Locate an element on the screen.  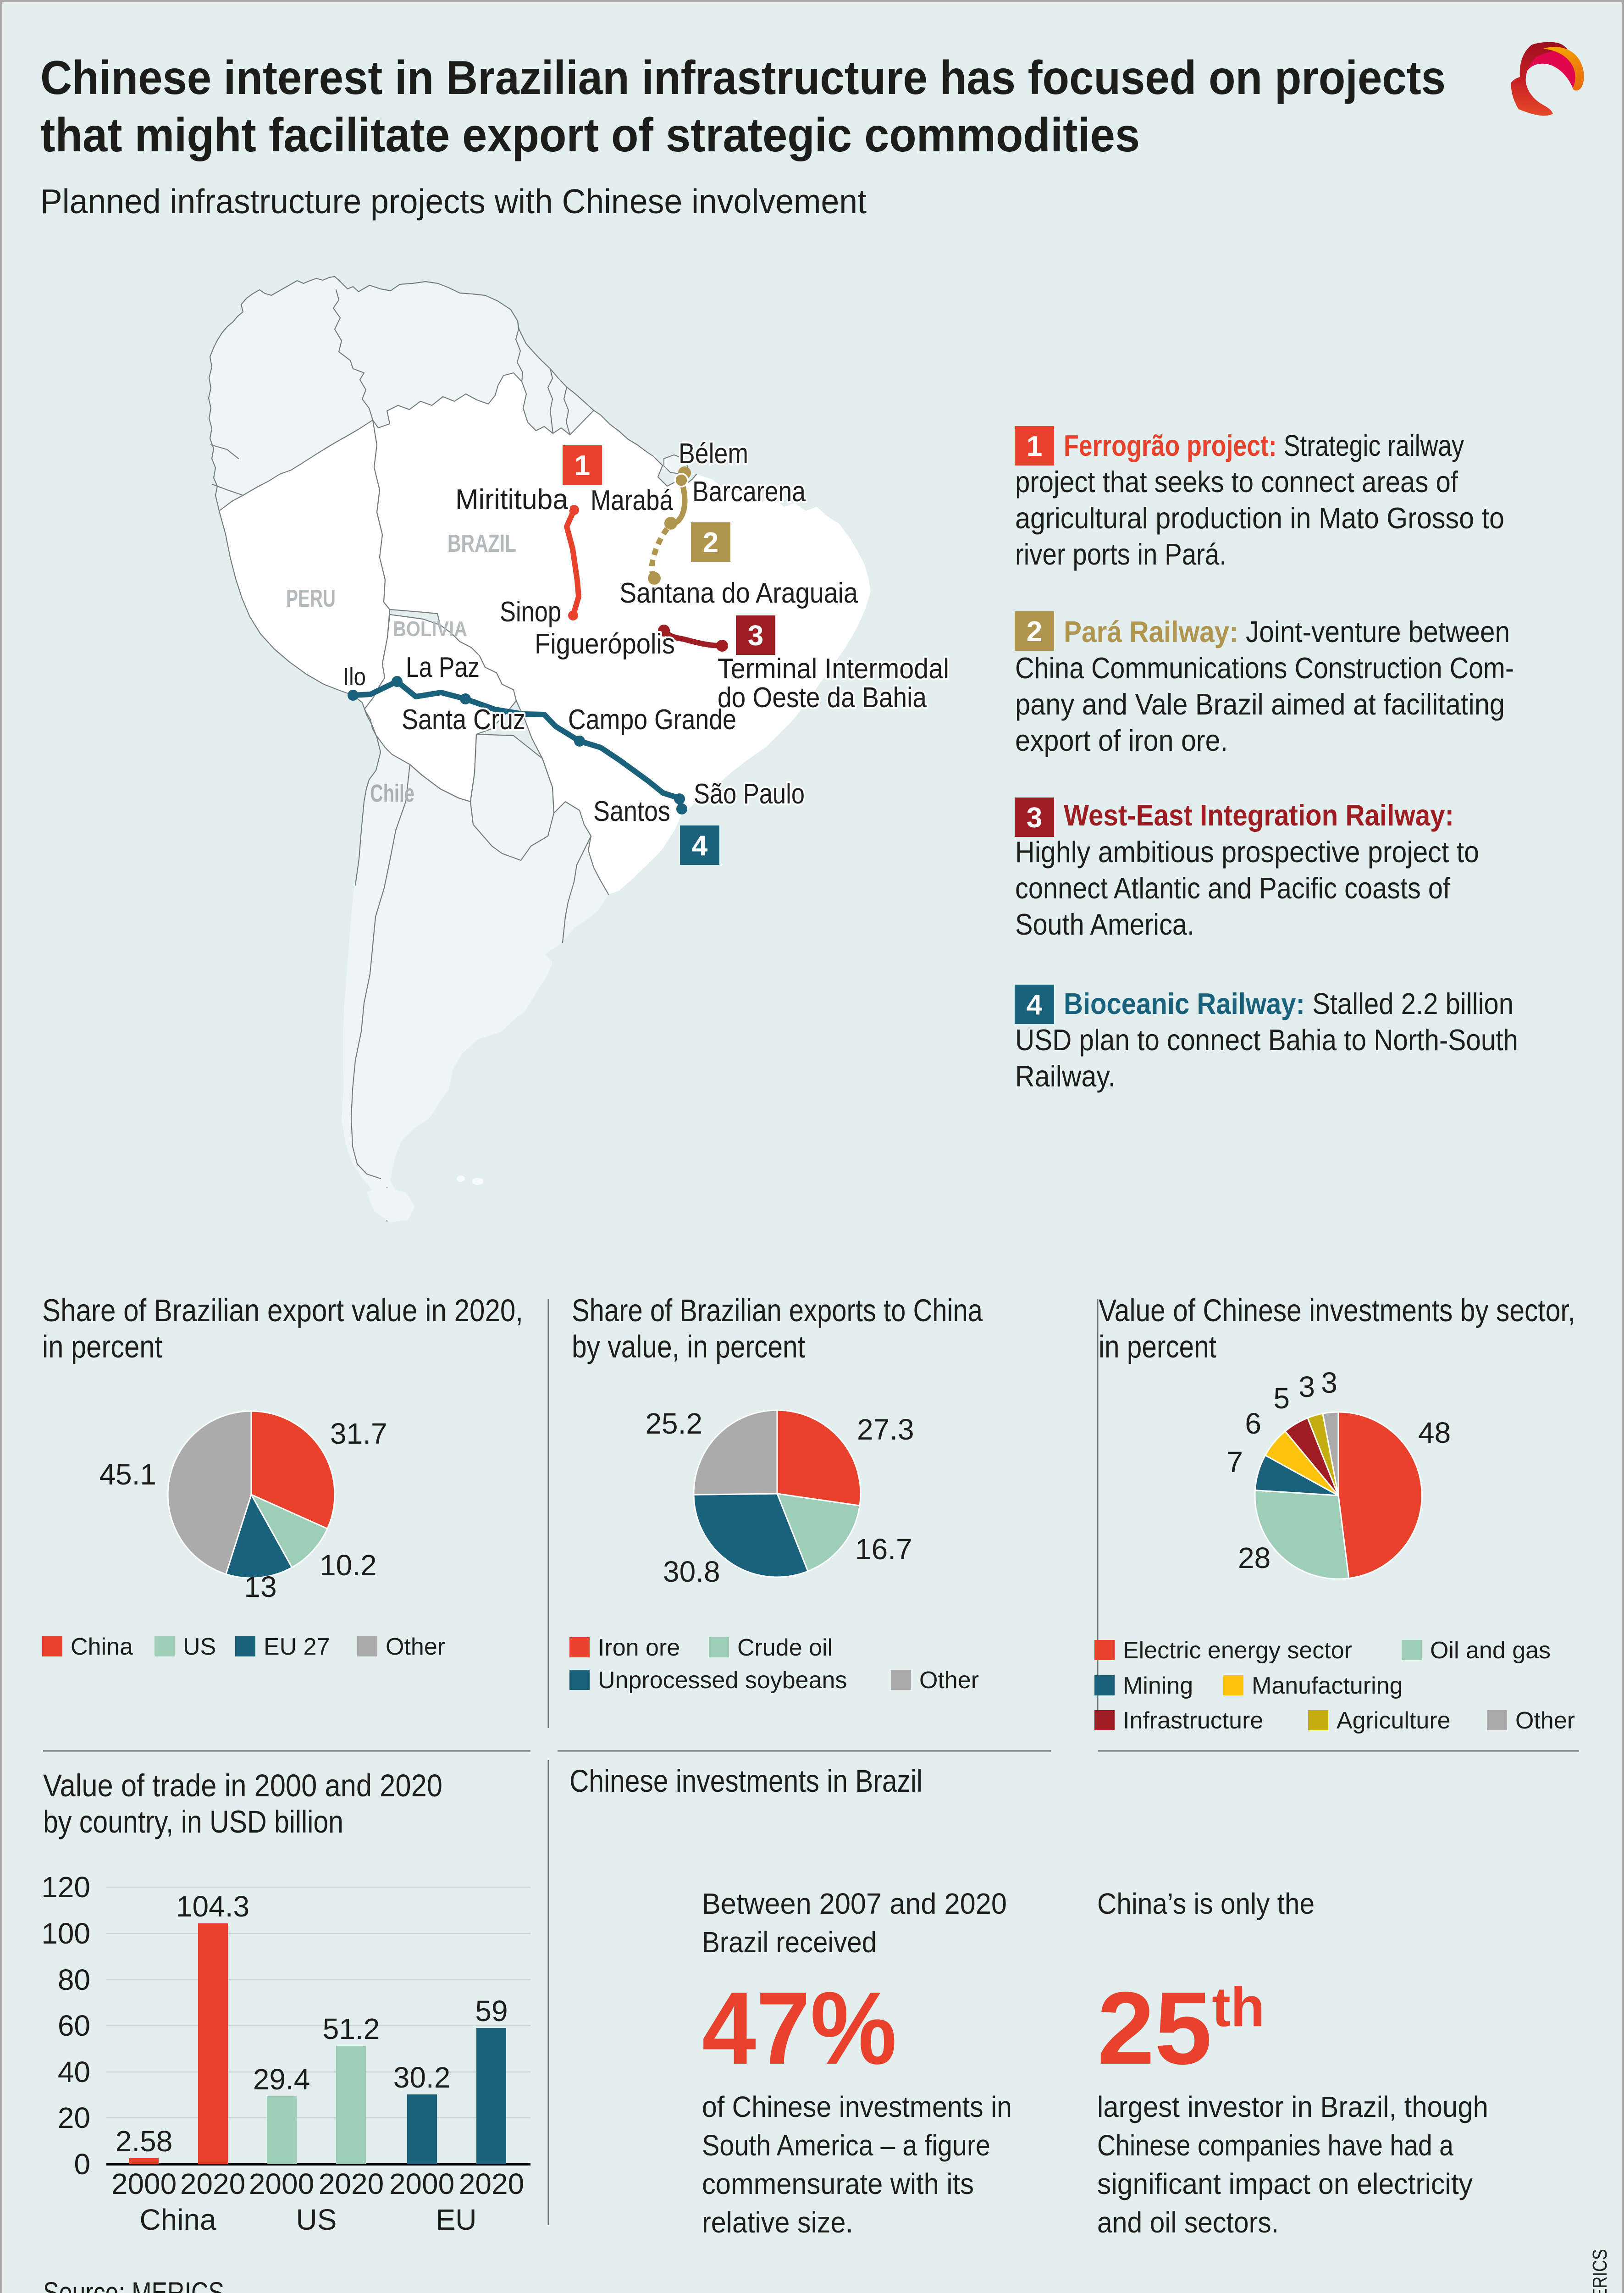
svg-text:USD plan to connect Bahia to N: USD plan to connect Bahia to North-South is located at coordinates (1266, 1040).